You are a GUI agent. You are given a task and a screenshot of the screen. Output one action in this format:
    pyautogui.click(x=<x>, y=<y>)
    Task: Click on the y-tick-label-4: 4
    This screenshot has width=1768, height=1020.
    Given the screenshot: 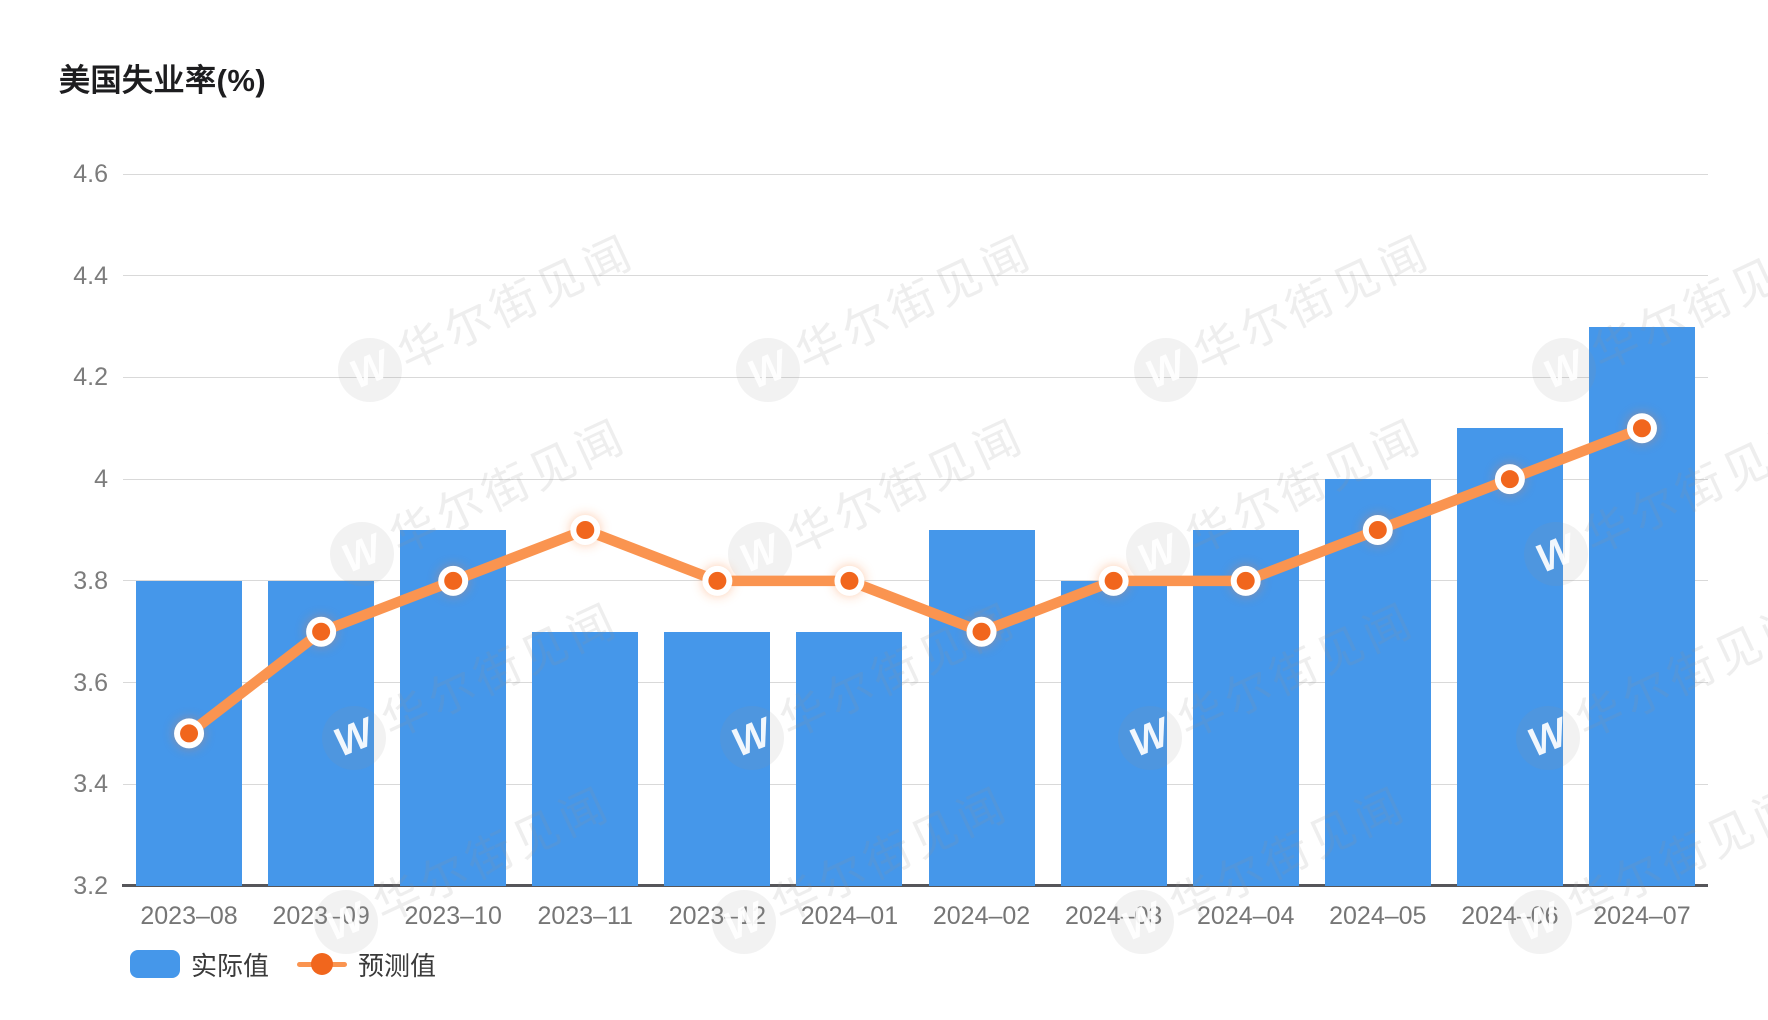 What is the action you would take?
    pyautogui.click(x=101, y=479)
    